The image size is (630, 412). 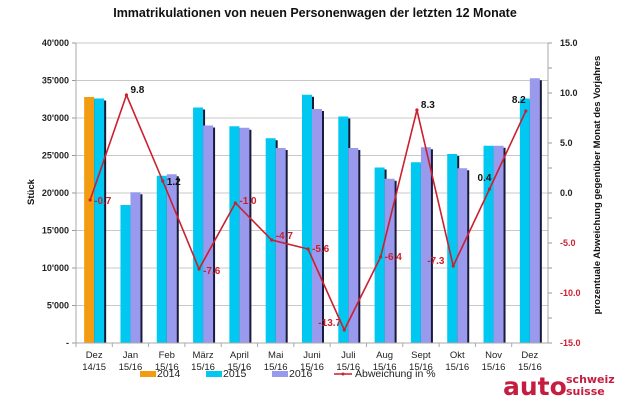 I want to click on legend-label: 2015, so click(x=235, y=374).